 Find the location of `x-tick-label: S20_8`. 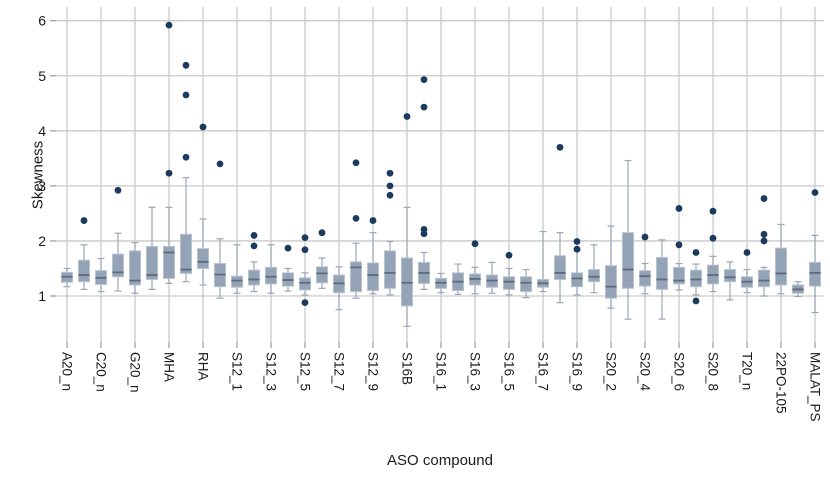

x-tick-label: S20_8 is located at coordinates (713, 371).